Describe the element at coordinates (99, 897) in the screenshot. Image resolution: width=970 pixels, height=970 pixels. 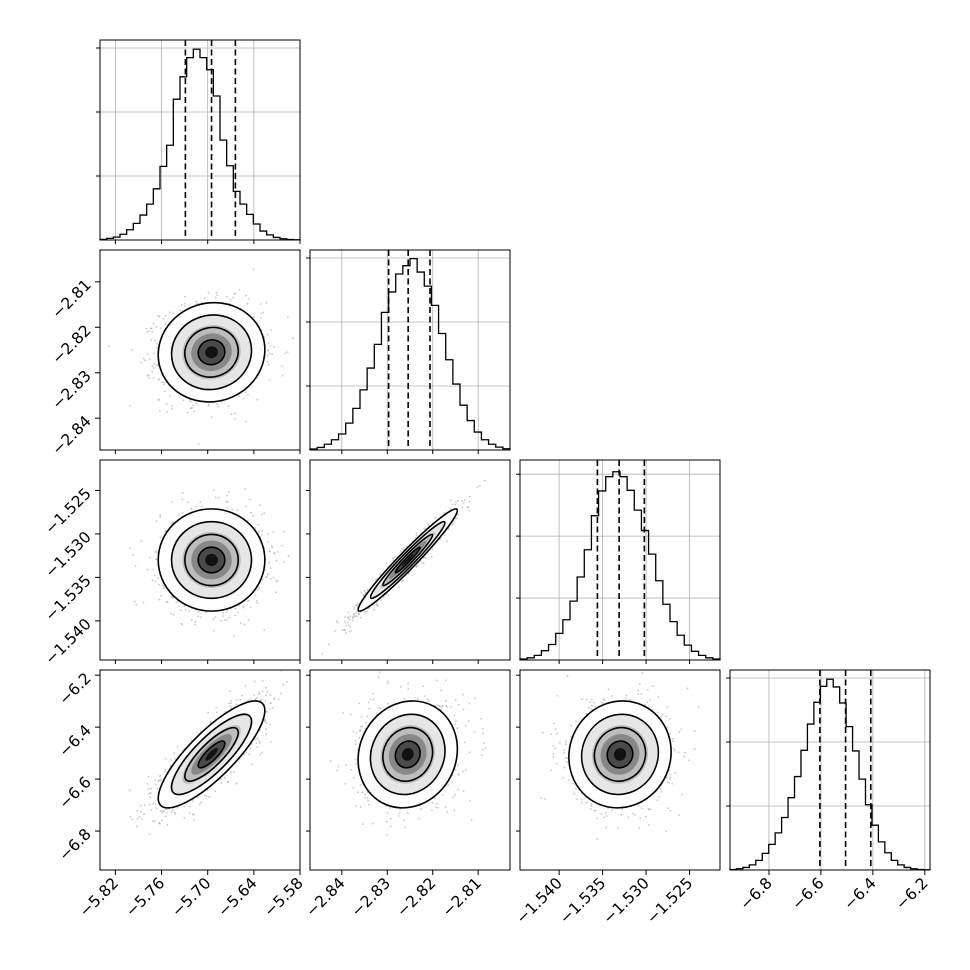
I see `x-tick-label: −5.82` at that location.